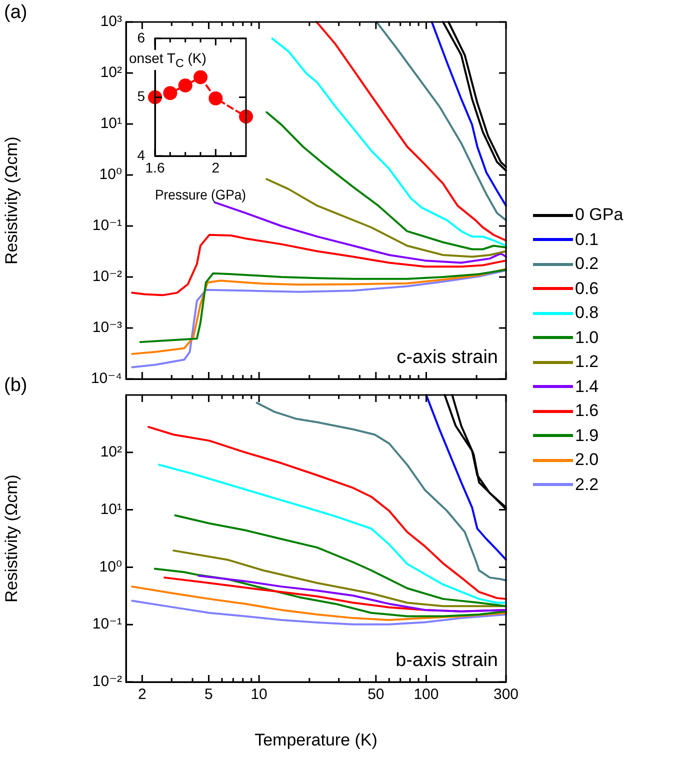 Image resolution: width=682 pixels, height=757 pixels. Describe the element at coordinates (506, 695) in the screenshot. I see `x-tick-label: 300` at that location.